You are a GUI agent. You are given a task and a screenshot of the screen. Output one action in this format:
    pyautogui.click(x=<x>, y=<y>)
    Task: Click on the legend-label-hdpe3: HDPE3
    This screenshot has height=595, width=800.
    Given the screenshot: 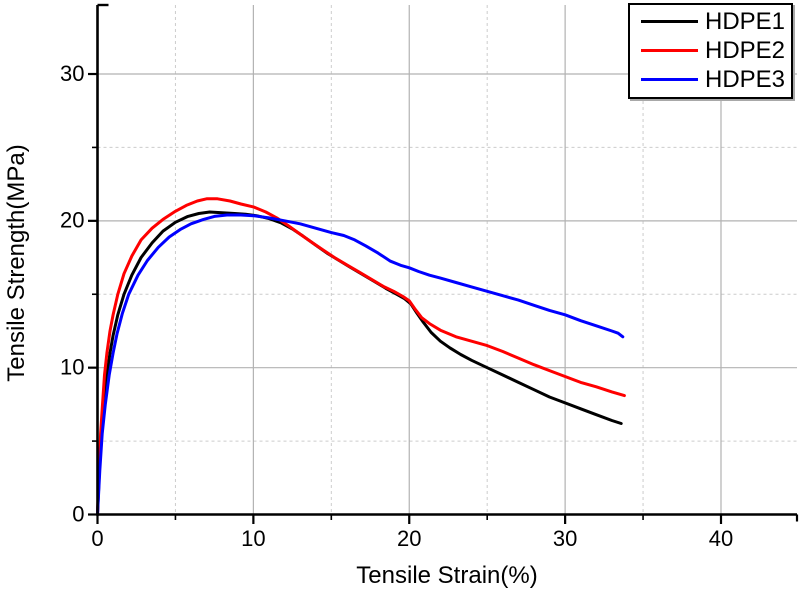 What is the action you would take?
    pyautogui.click(x=745, y=79)
    